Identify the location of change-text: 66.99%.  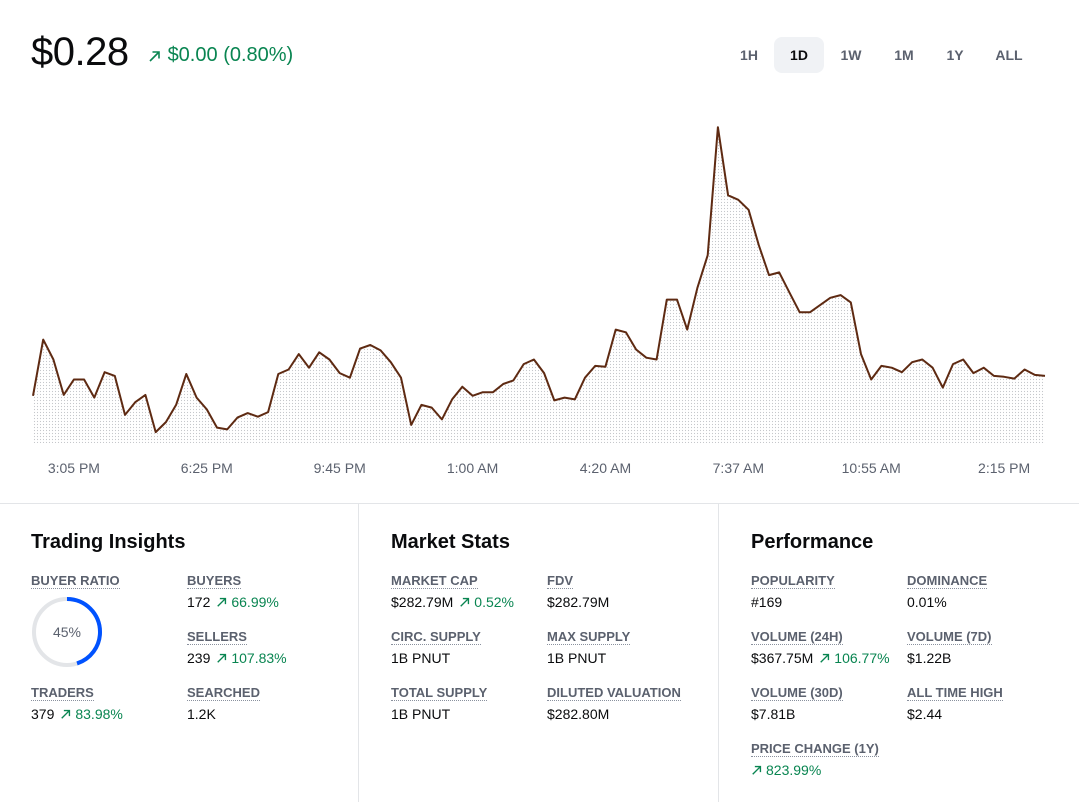
(255, 602).